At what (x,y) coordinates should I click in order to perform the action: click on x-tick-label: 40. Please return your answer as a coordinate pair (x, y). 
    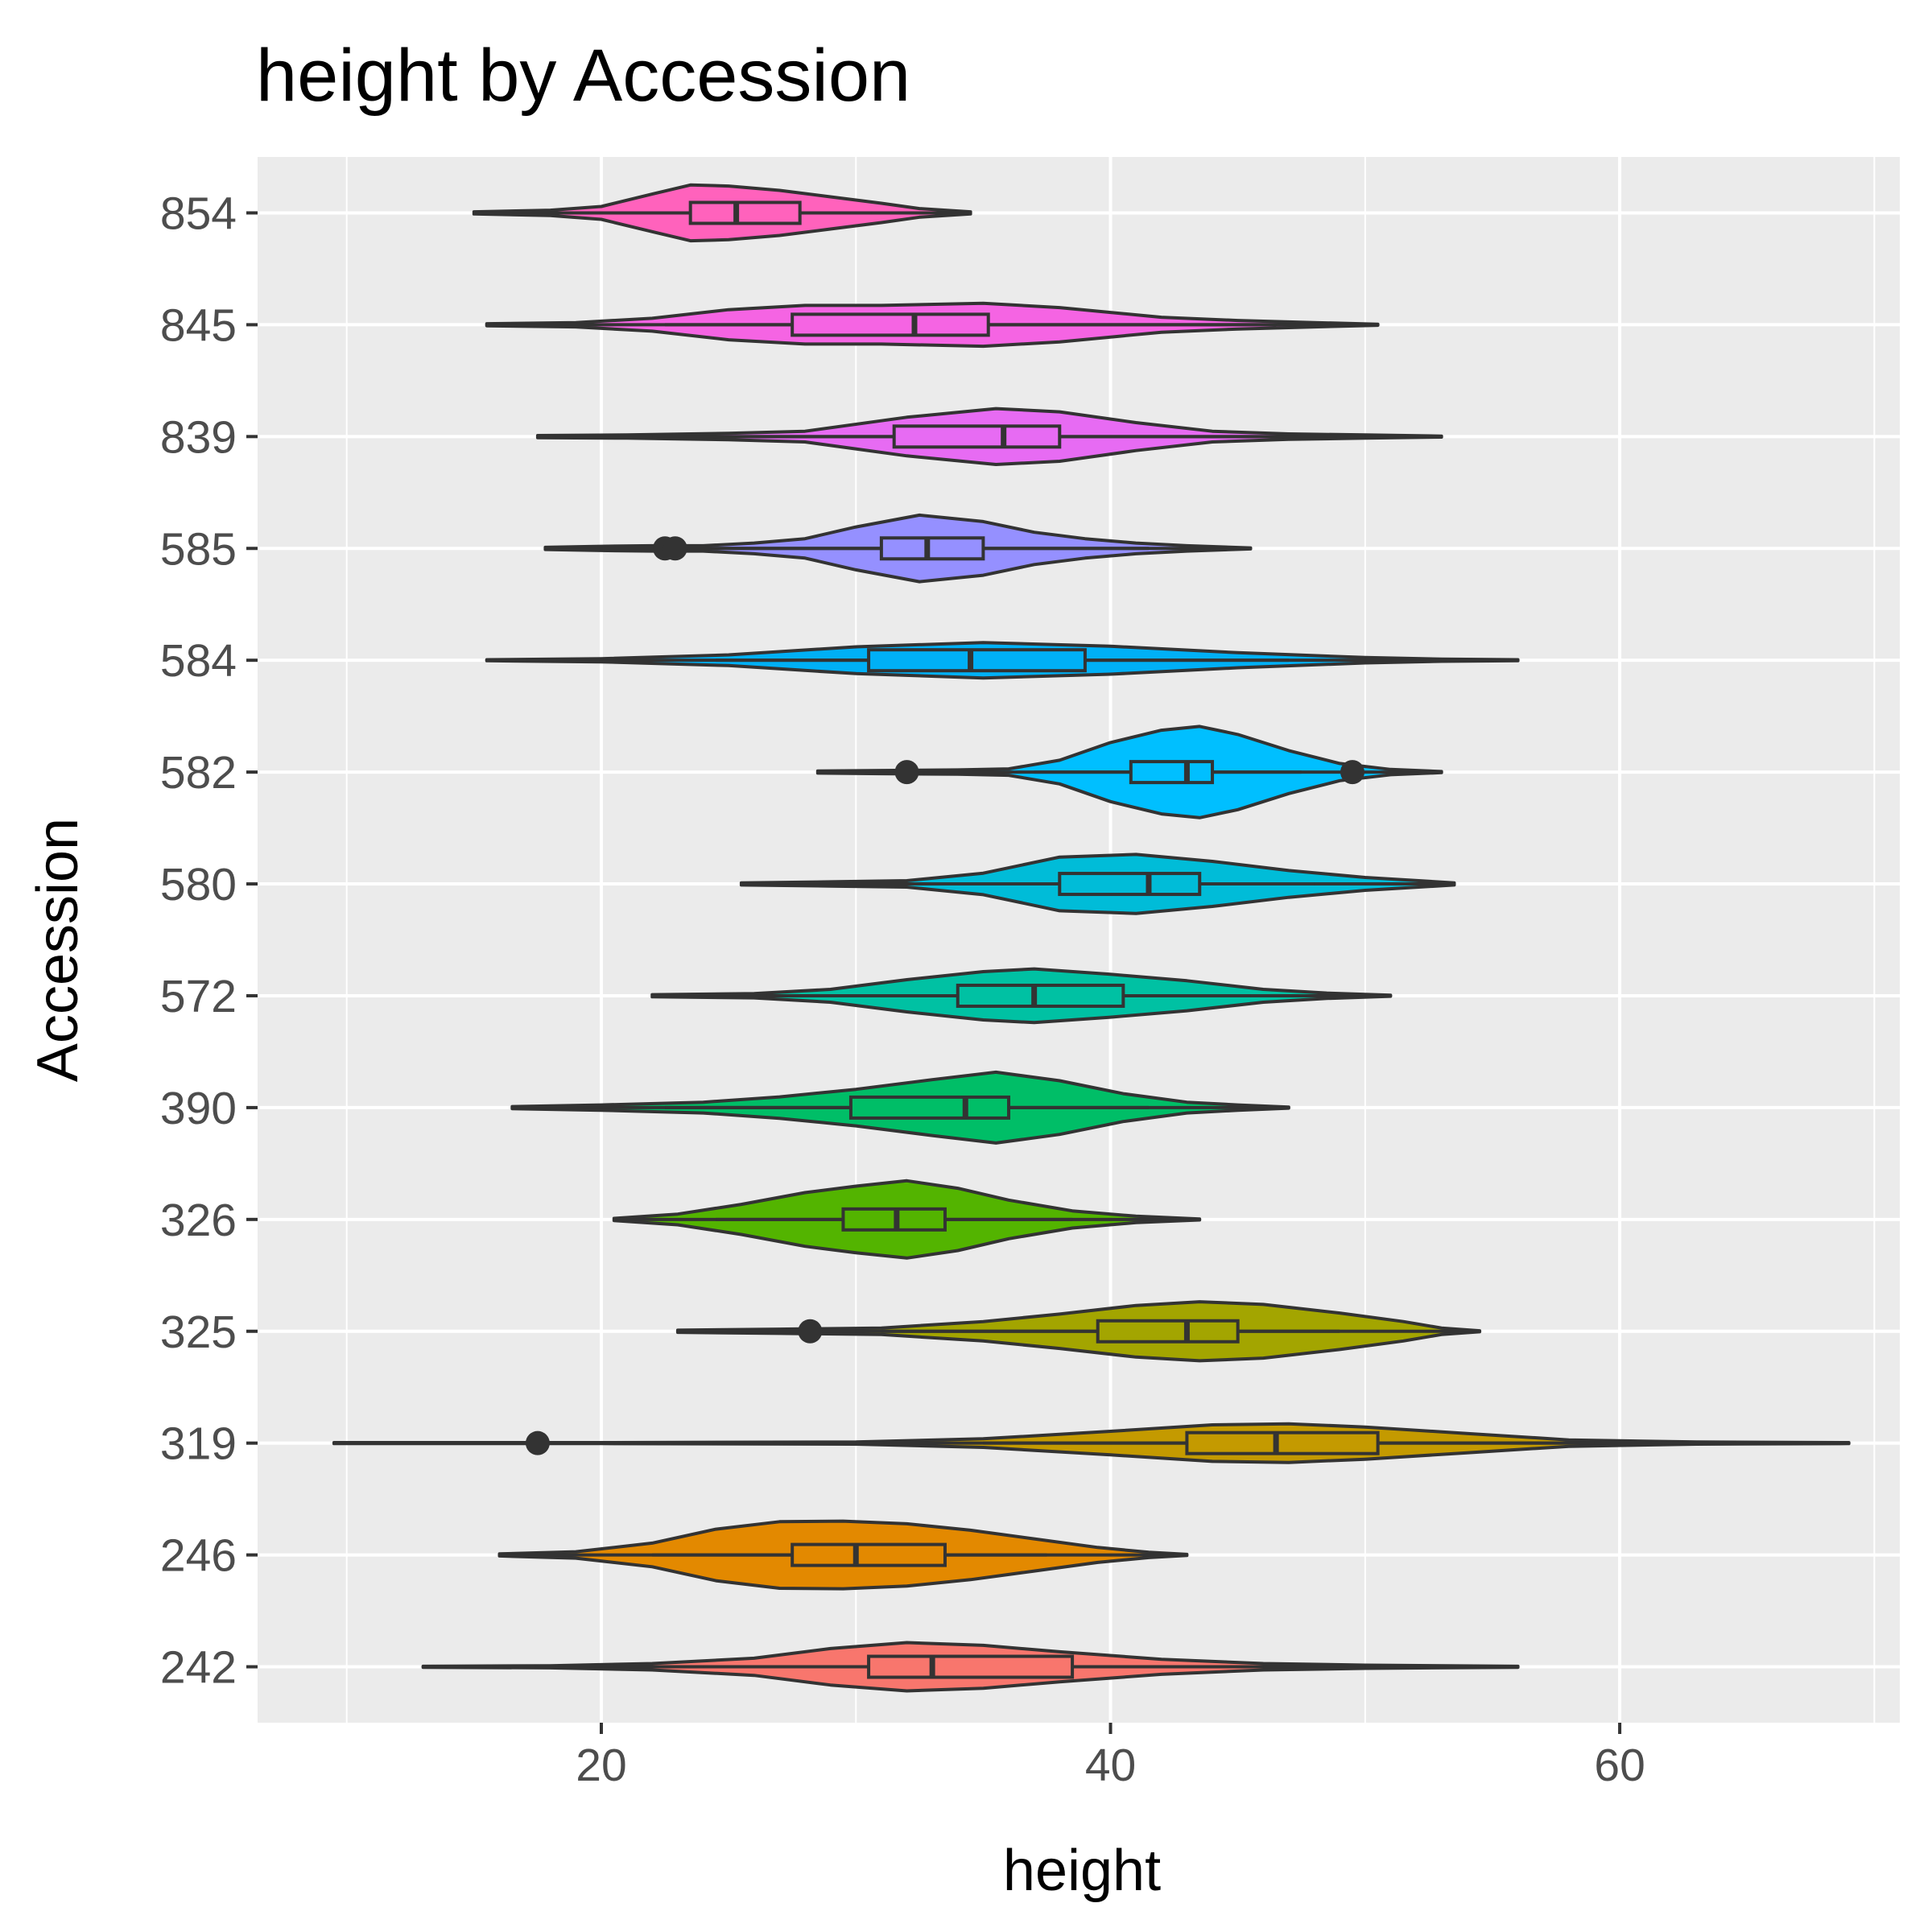
    Looking at the image, I should click on (1110, 1766).